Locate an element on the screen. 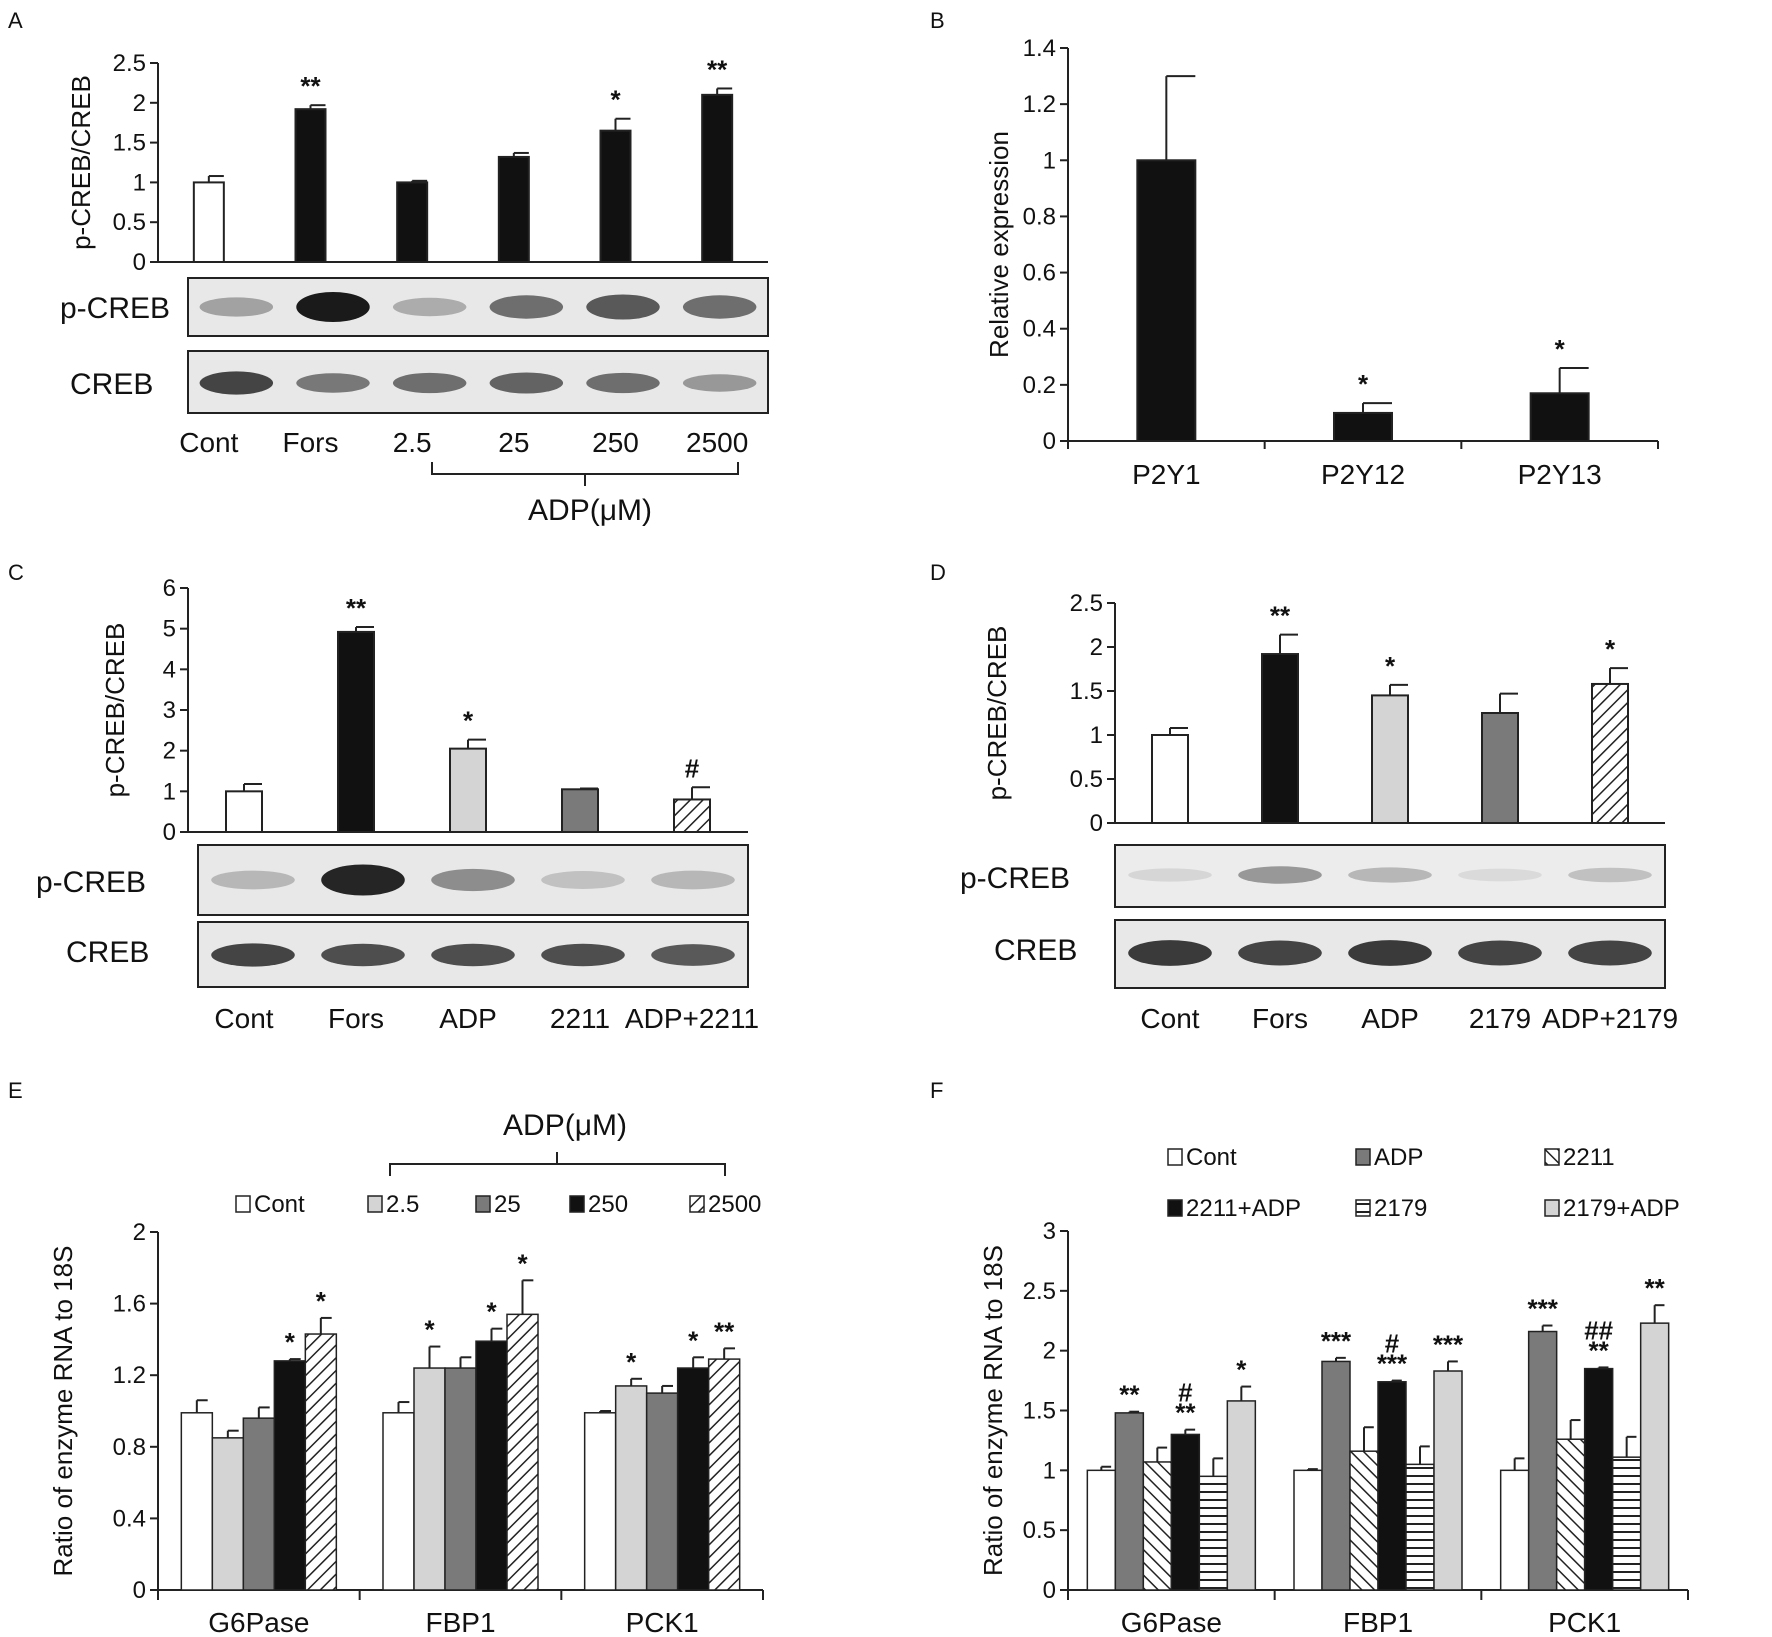 The width and height of the screenshot is (1772, 1637). y-tick-label: 0.2 is located at coordinates (1039, 385).